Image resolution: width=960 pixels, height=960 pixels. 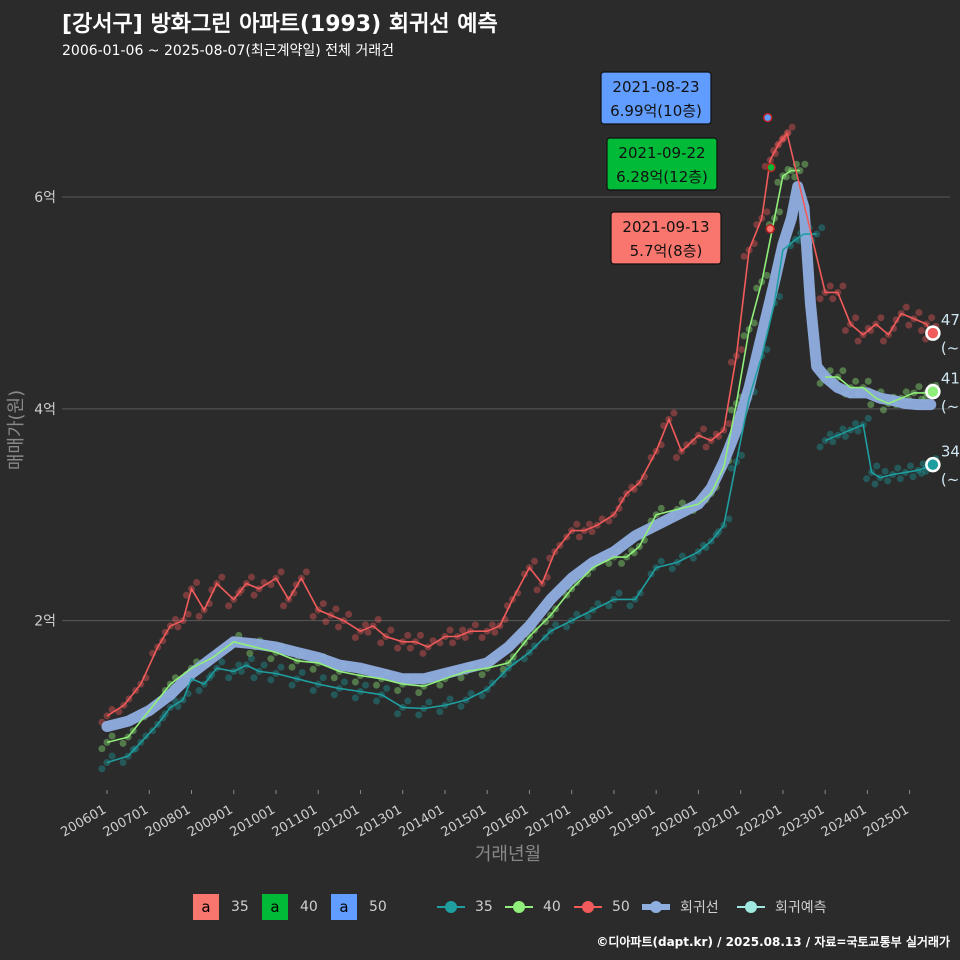 What do you see at coordinates (655, 87) in the screenshot?
I see `annotation-date: 2021-08-23` at bounding box center [655, 87].